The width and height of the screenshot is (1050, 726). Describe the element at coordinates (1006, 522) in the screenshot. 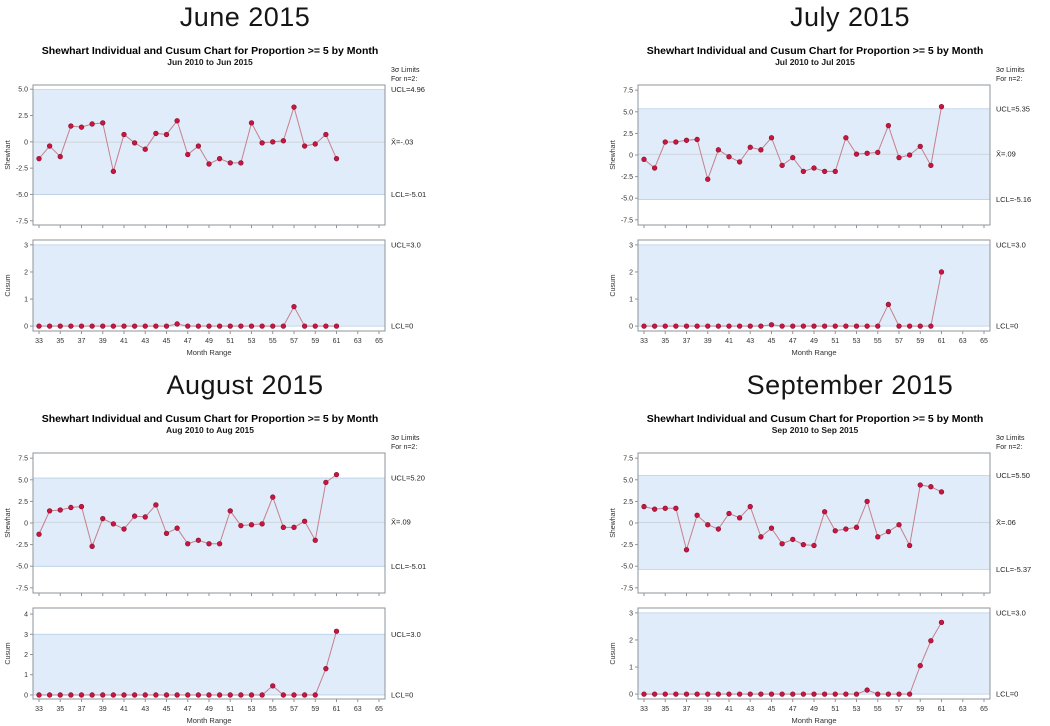

I see `svg-text: X̄=.06` at that location.